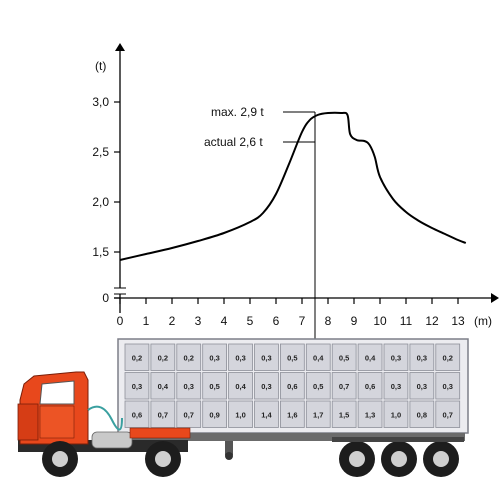 The width and height of the screenshot is (500, 500). What do you see at coordinates (100, 66) in the screenshot?
I see `y-axis-unit: (t)` at bounding box center [100, 66].